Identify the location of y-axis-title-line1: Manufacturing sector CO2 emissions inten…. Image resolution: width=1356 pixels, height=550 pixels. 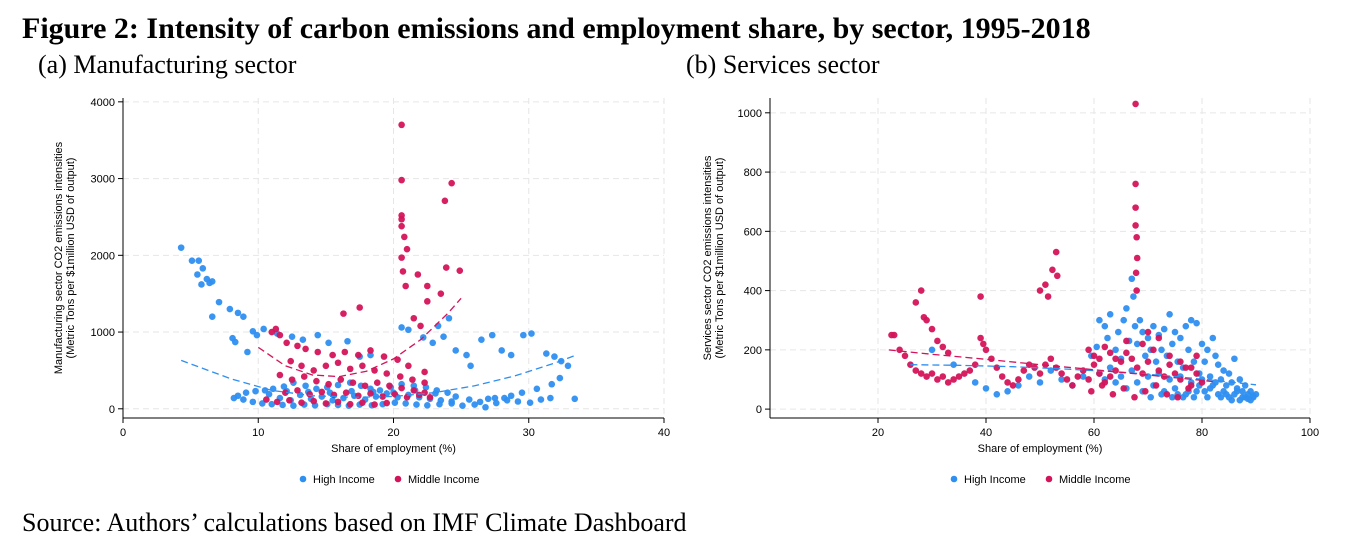
(59, 257).